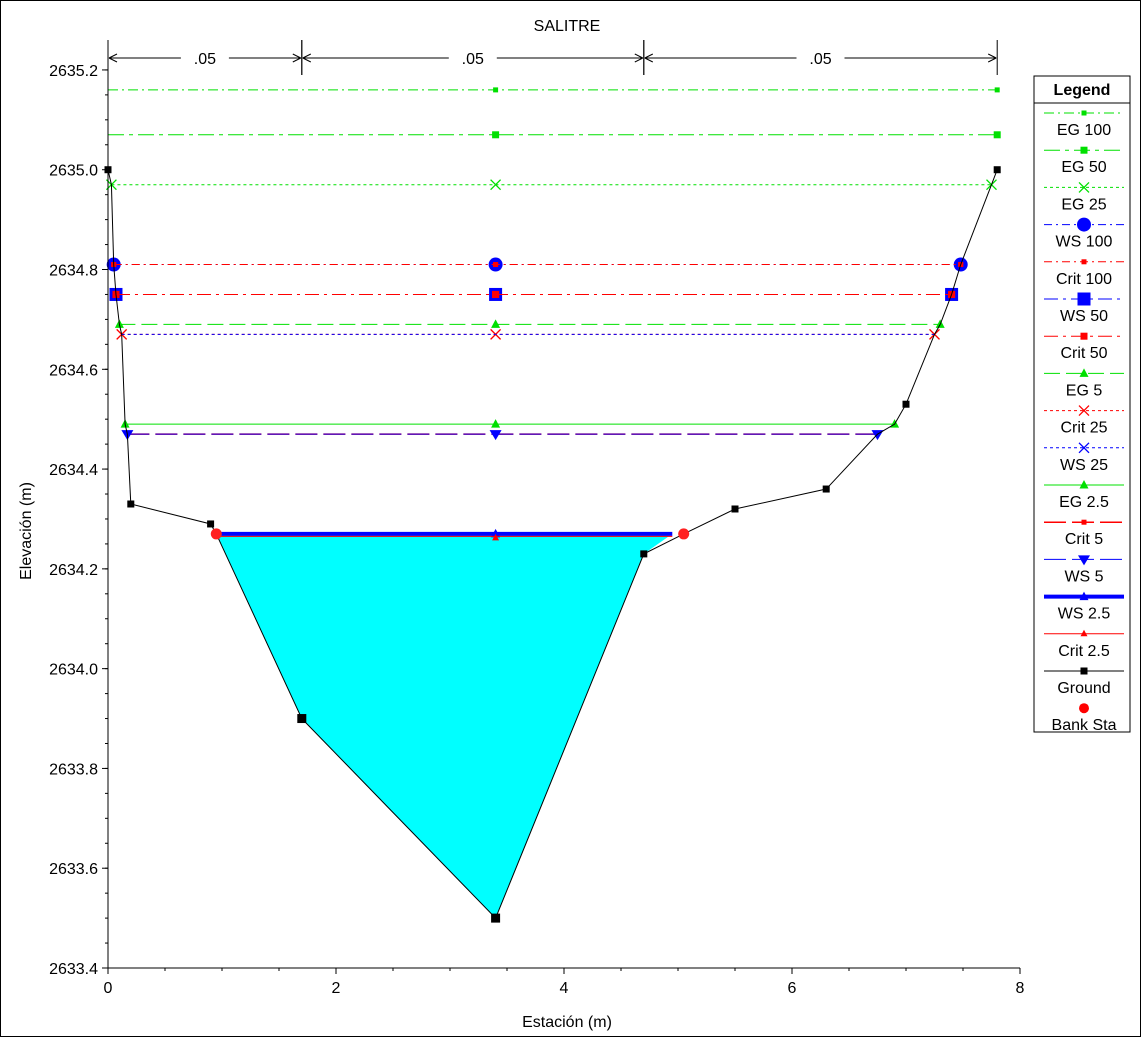  What do you see at coordinates (108, 988) in the screenshot?
I see `x-tick-label: 0` at bounding box center [108, 988].